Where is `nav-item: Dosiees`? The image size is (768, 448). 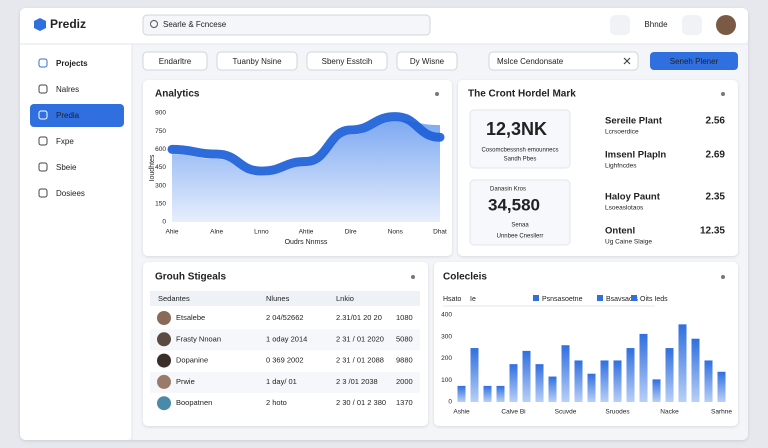 nav-item: Dosiees is located at coordinates (70, 193).